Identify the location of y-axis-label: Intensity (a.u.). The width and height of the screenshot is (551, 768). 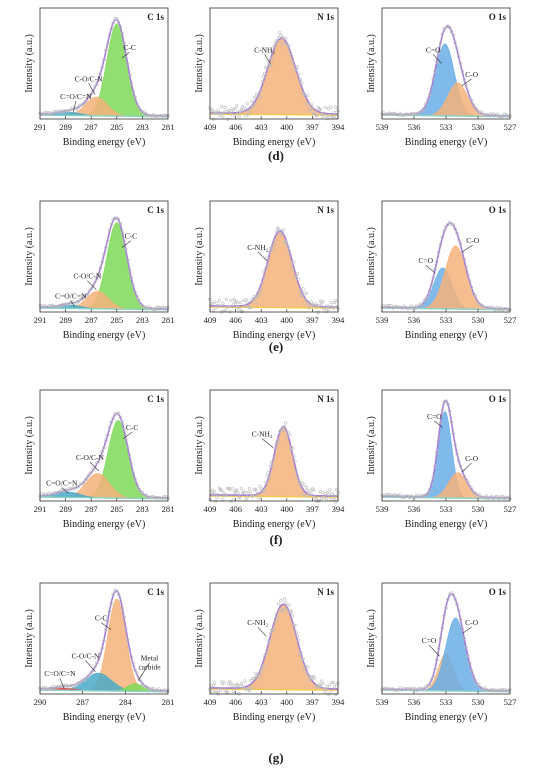
(29, 638).